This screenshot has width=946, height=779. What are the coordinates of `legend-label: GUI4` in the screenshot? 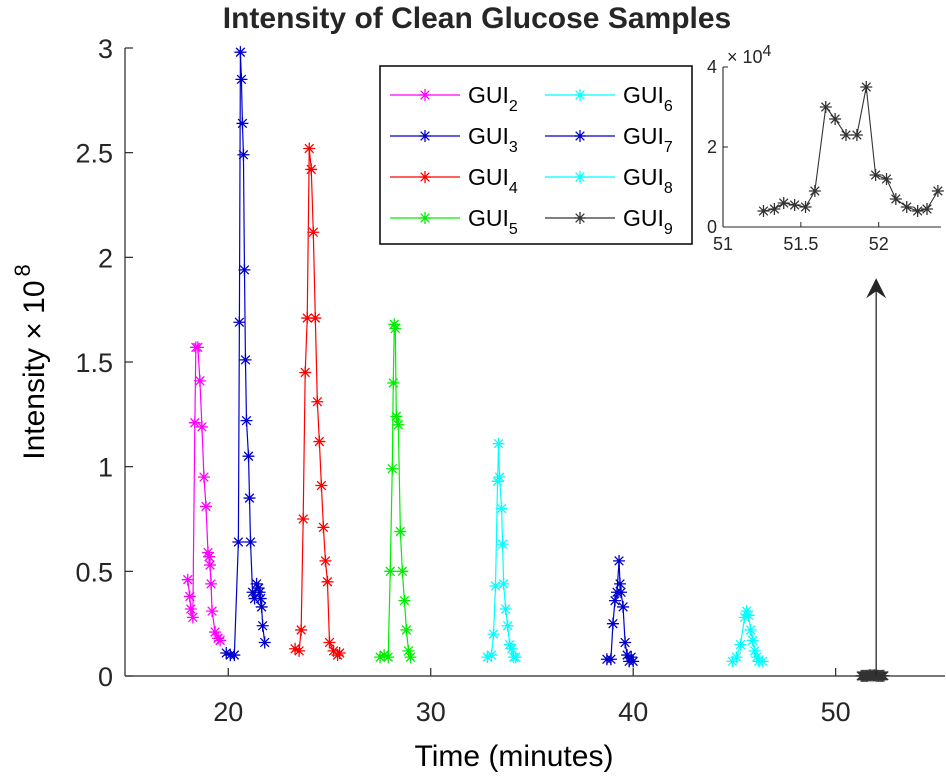 It's located at (493, 180).